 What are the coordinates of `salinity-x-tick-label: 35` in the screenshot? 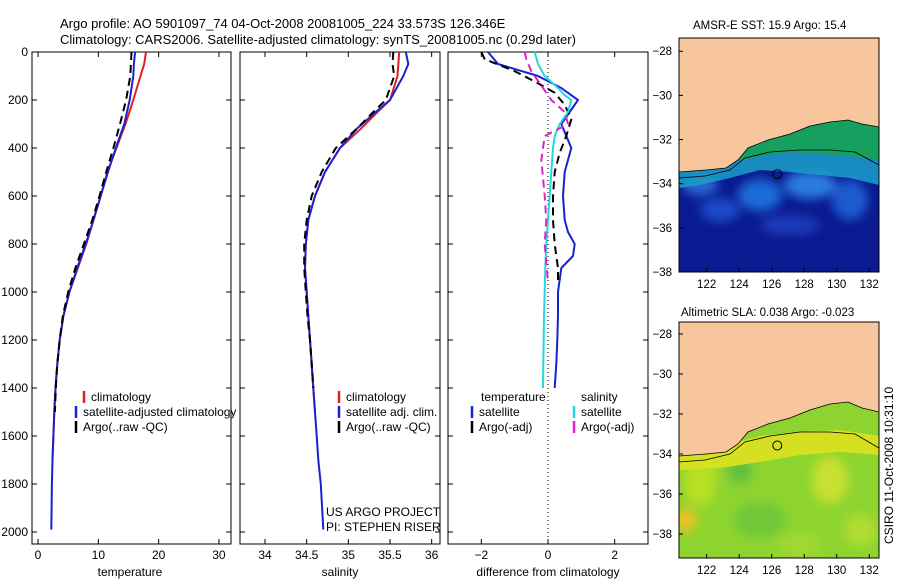 It's located at (349, 555).